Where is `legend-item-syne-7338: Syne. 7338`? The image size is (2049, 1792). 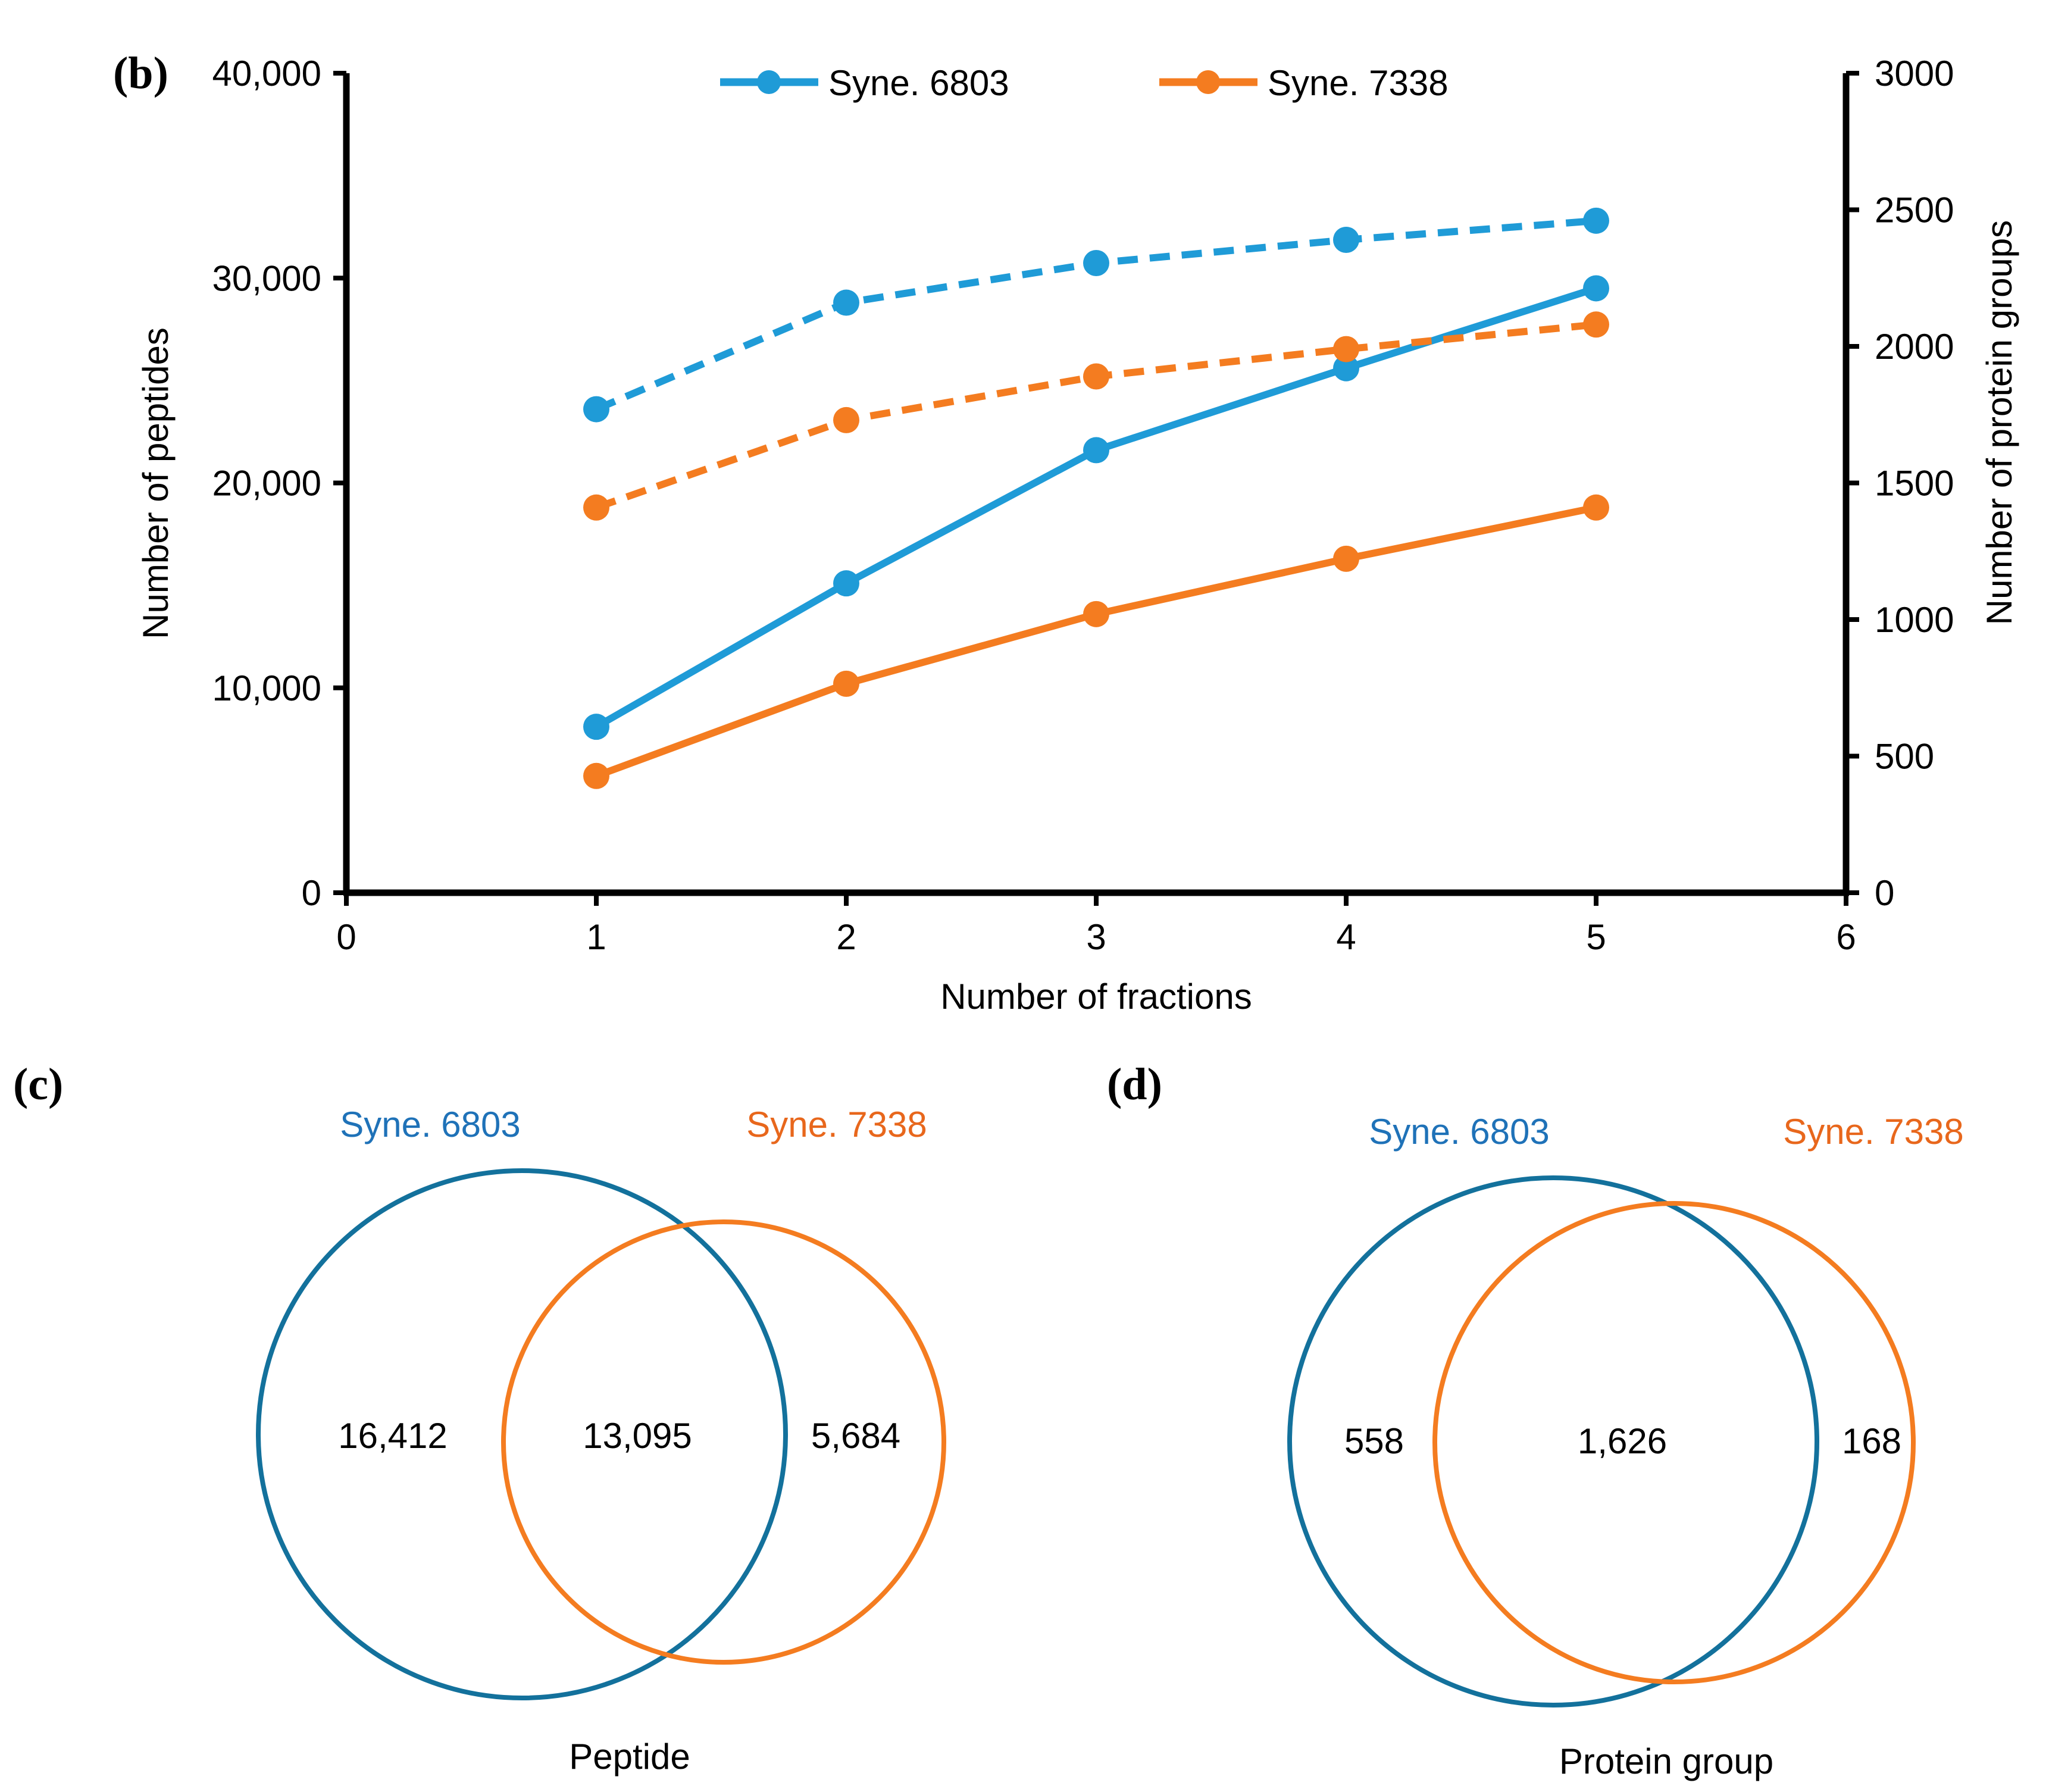
legend-item-syne-7338: Syne. 7338 is located at coordinates (1304, 83).